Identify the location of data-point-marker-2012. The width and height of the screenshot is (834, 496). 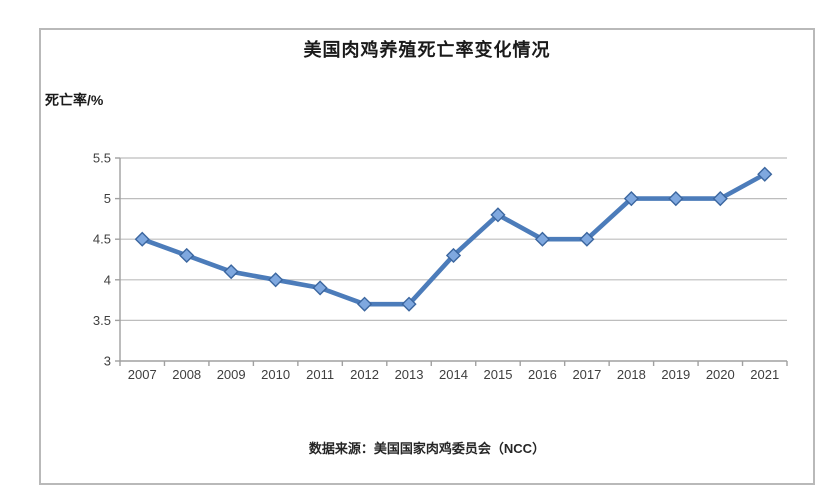
(364, 304).